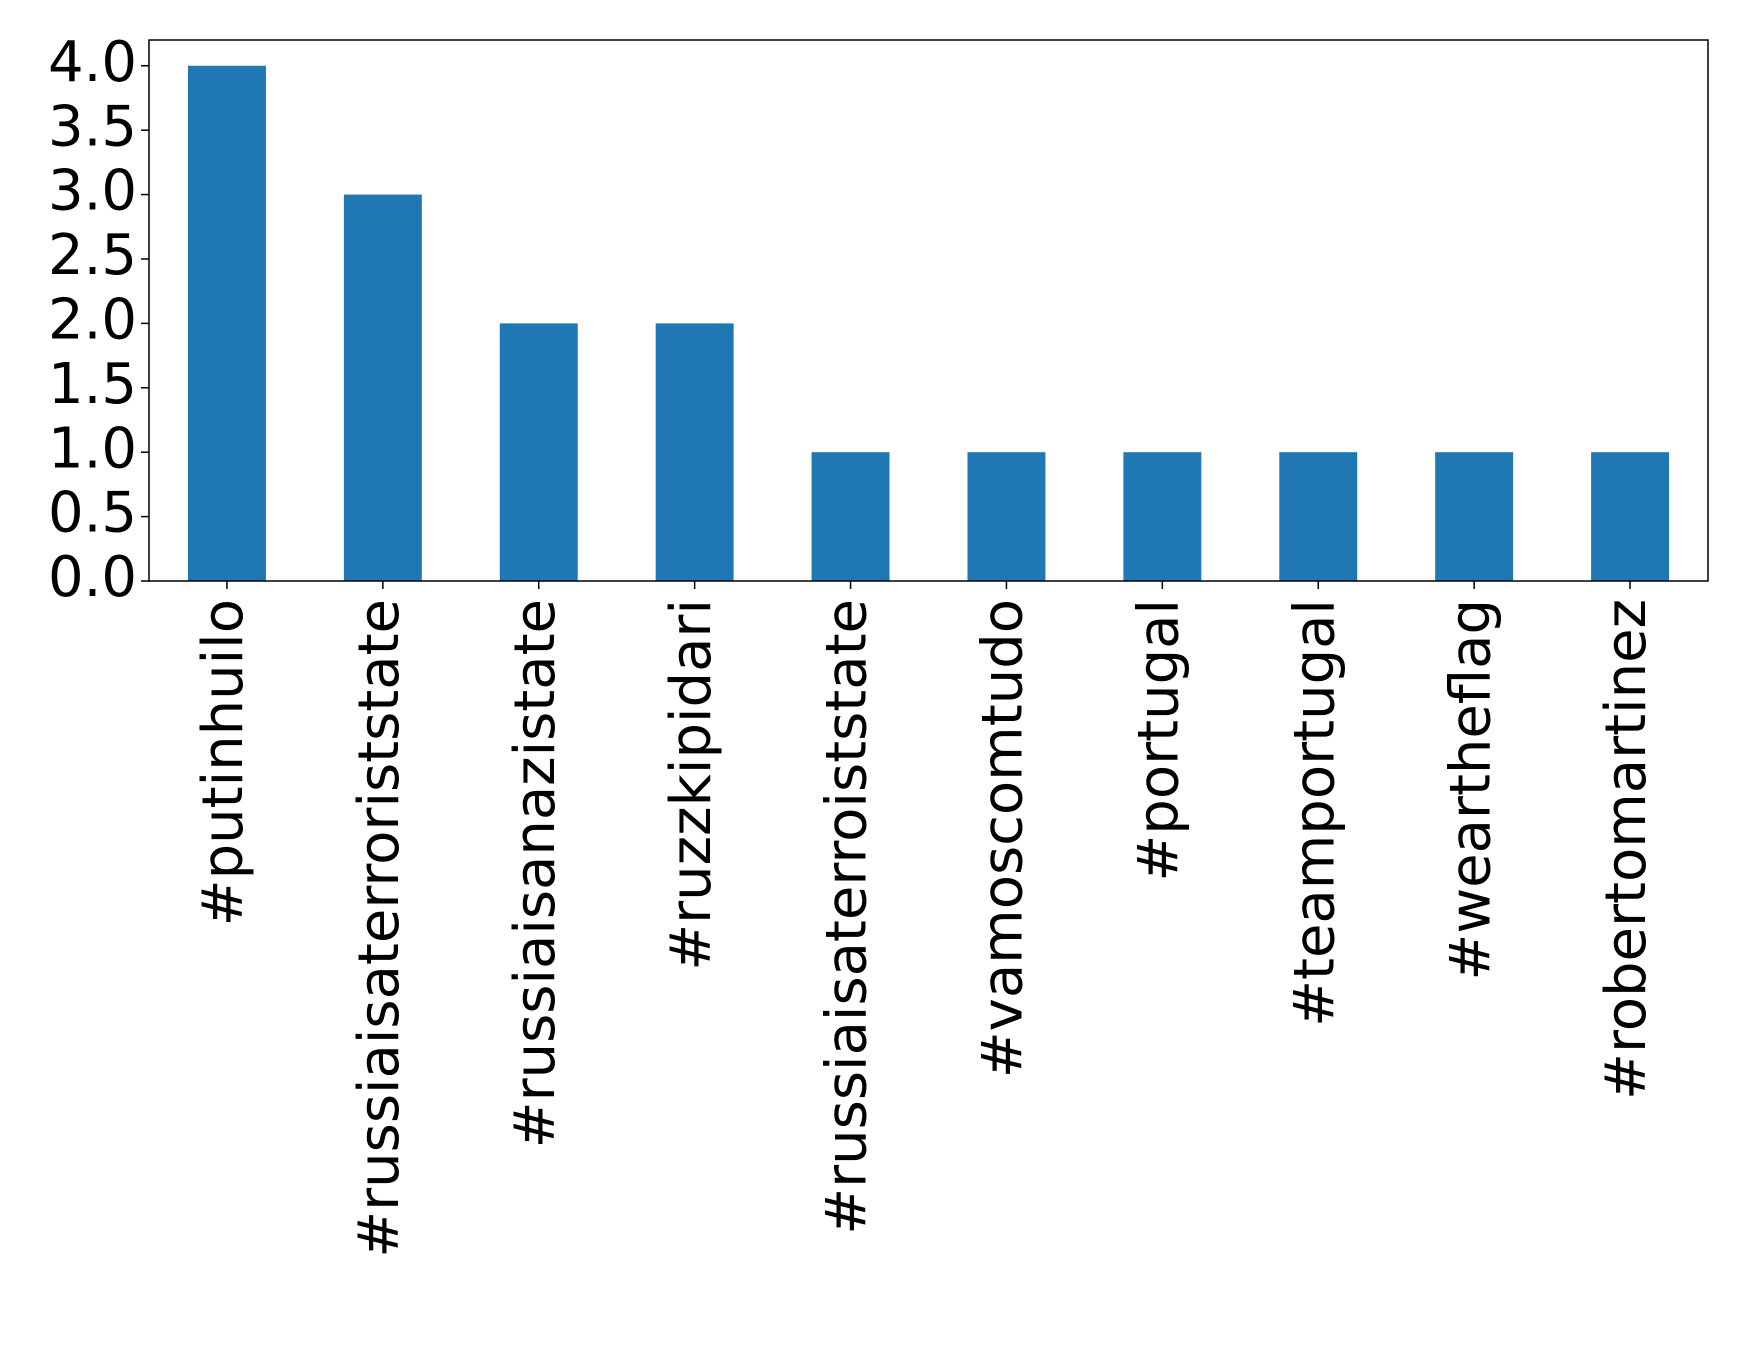 Image resolution: width=1739 pixels, height=1363 pixels. I want to click on x-tick-label: #robertomartinez, so click(1626, 849).